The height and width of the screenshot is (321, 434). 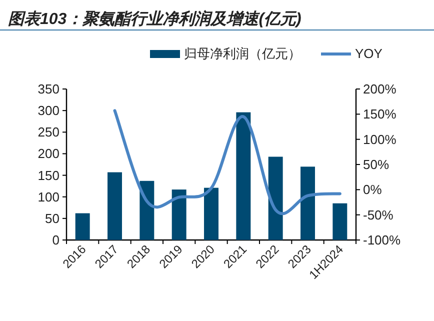 I want to click on y-tick-label: 350, so click(x=49, y=89).